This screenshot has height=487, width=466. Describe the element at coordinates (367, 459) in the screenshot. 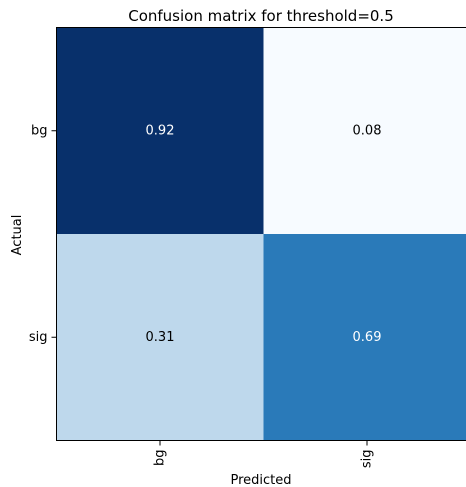

I see `x-tick-label: sig` at that location.